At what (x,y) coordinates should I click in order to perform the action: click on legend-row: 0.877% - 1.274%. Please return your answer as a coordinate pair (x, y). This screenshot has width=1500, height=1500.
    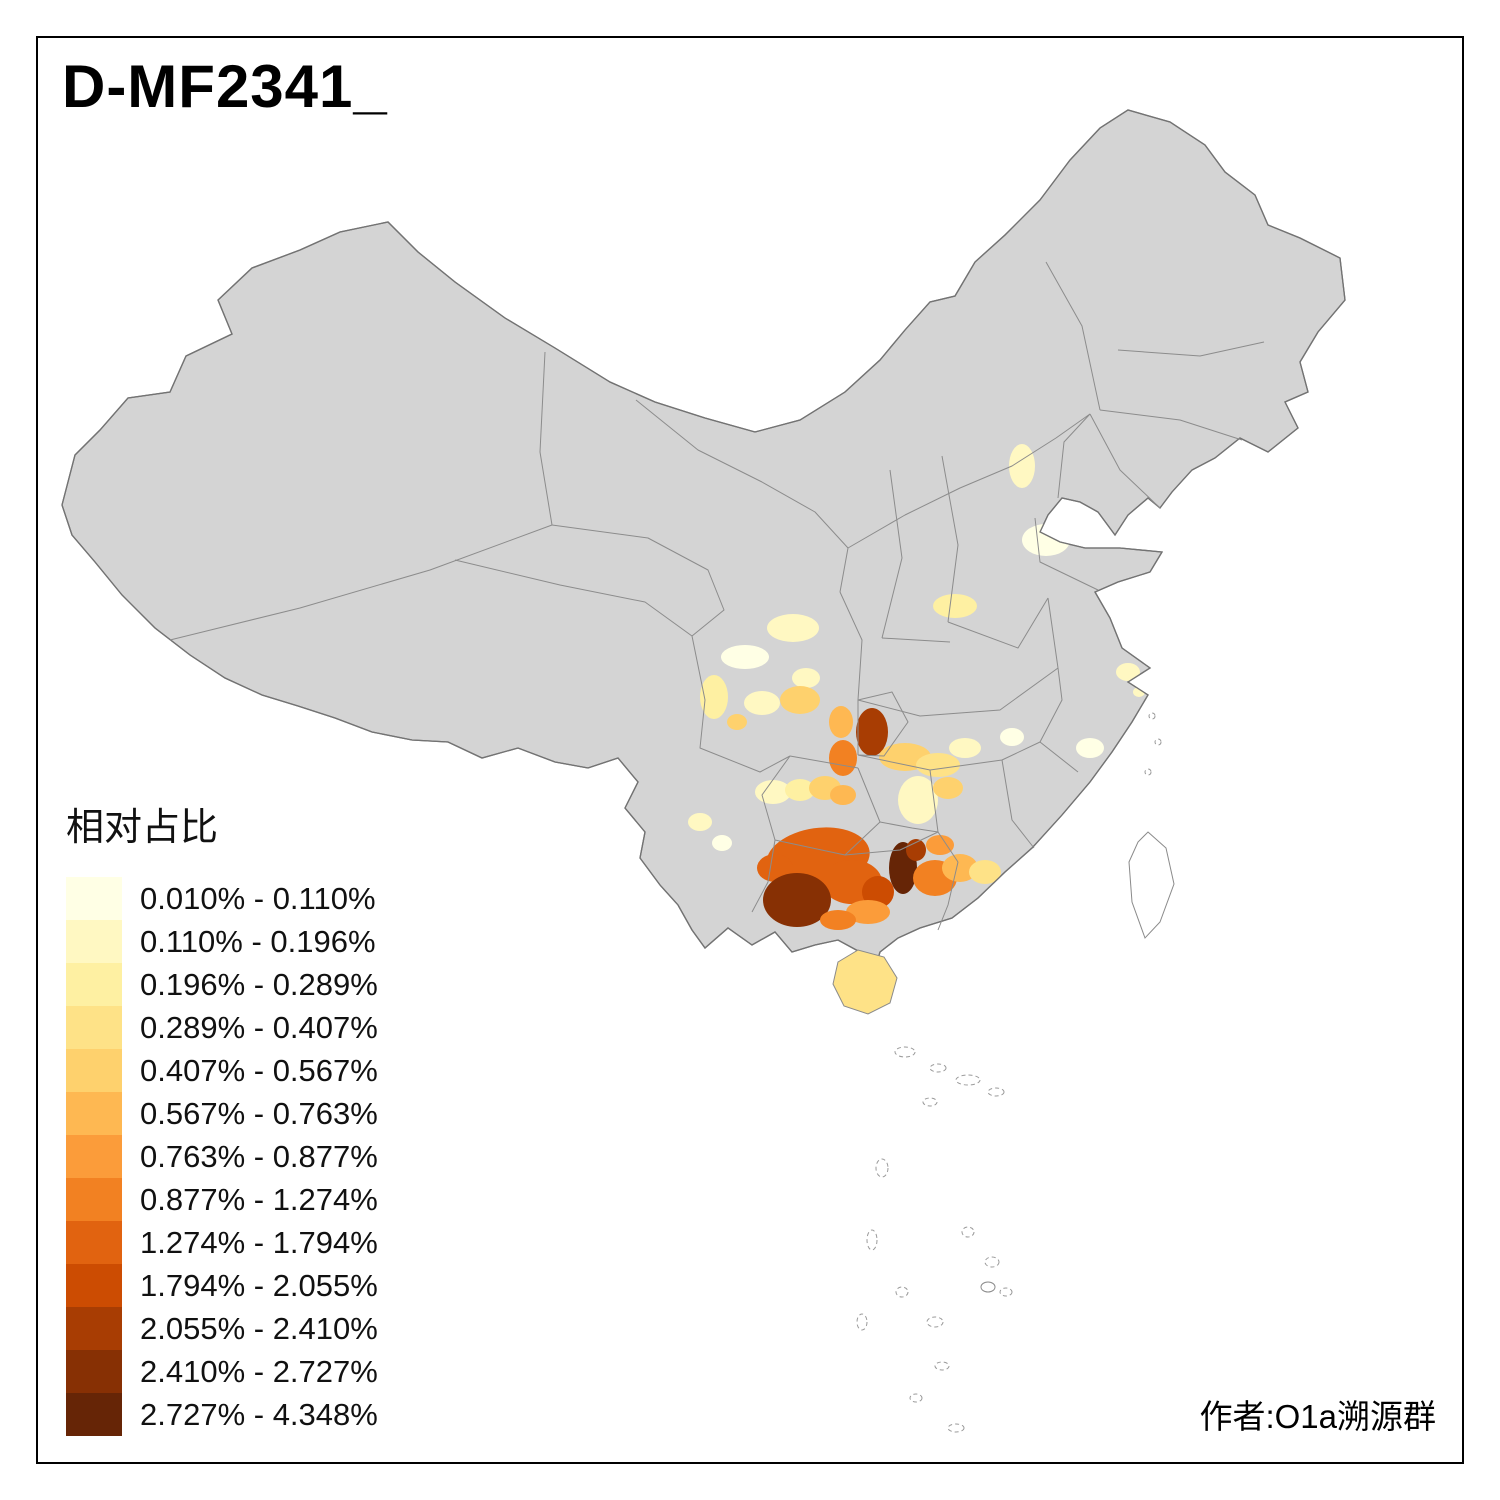
    Looking at the image, I should click on (222, 1199).